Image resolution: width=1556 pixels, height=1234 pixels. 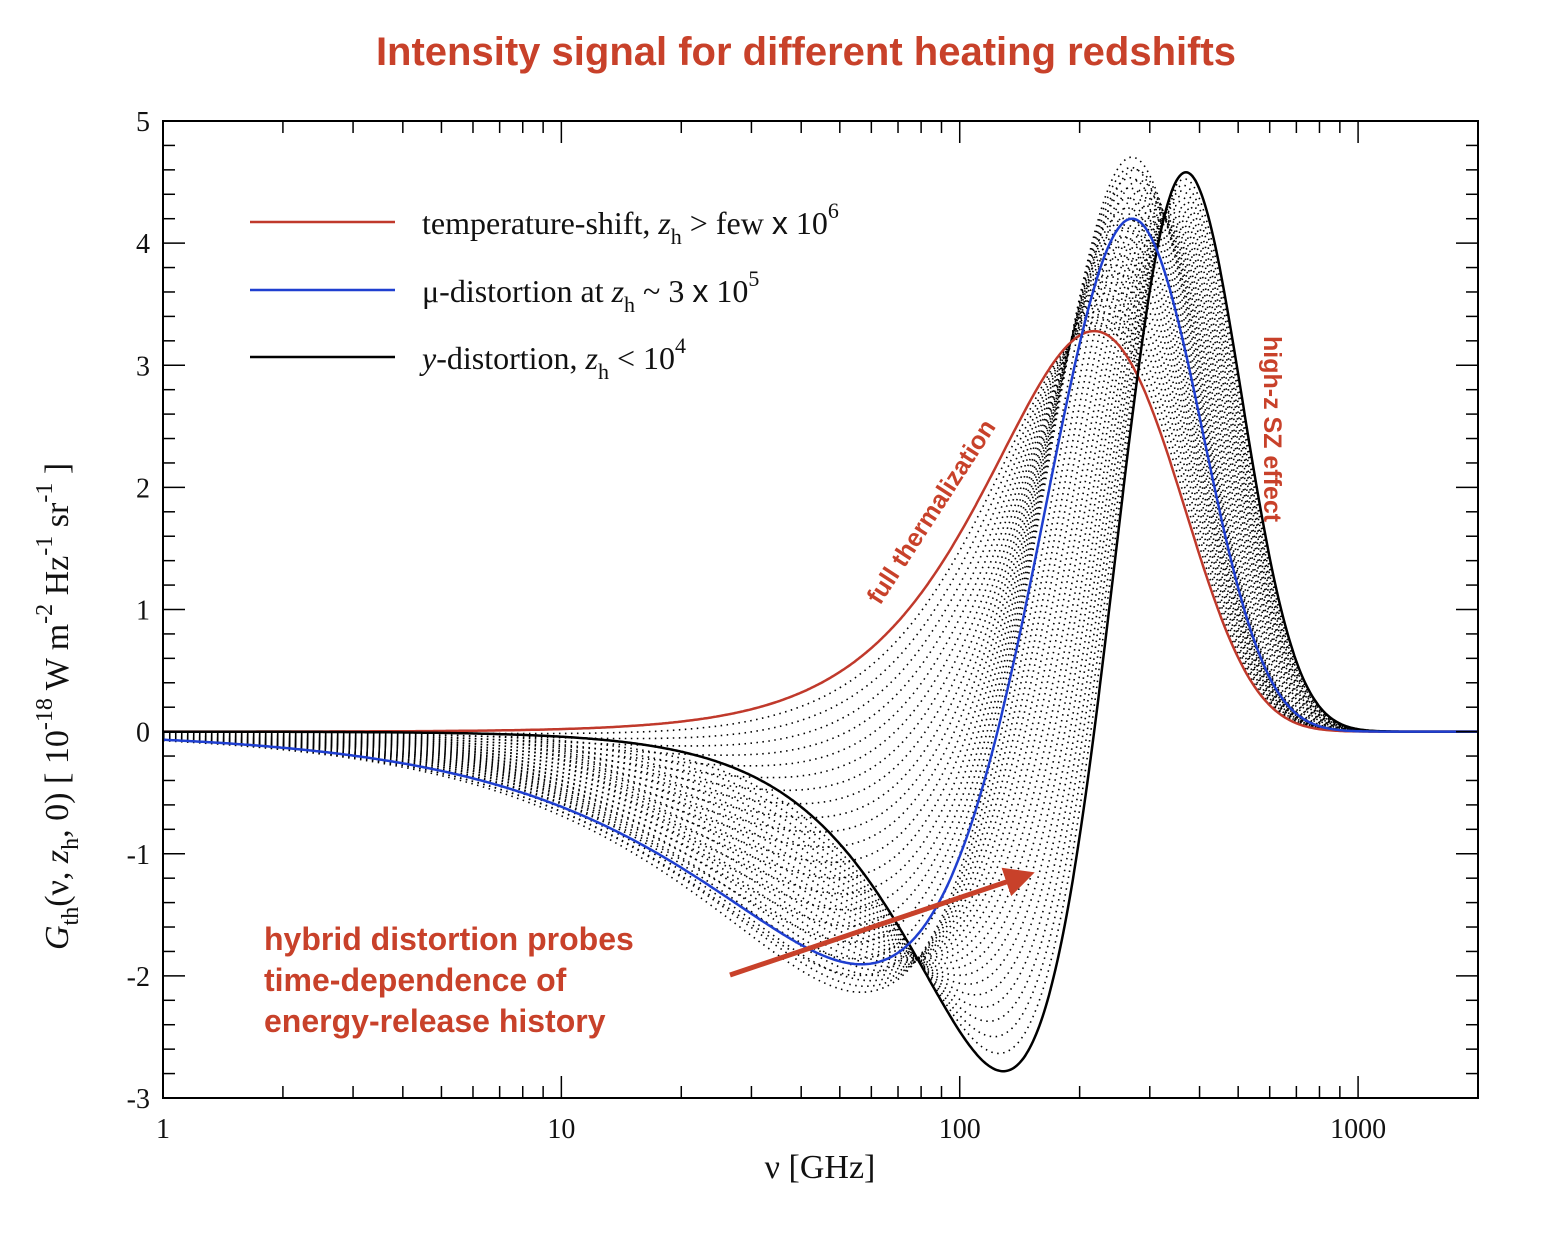 I want to click on y-tick-label: 4, so click(x=143, y=244).